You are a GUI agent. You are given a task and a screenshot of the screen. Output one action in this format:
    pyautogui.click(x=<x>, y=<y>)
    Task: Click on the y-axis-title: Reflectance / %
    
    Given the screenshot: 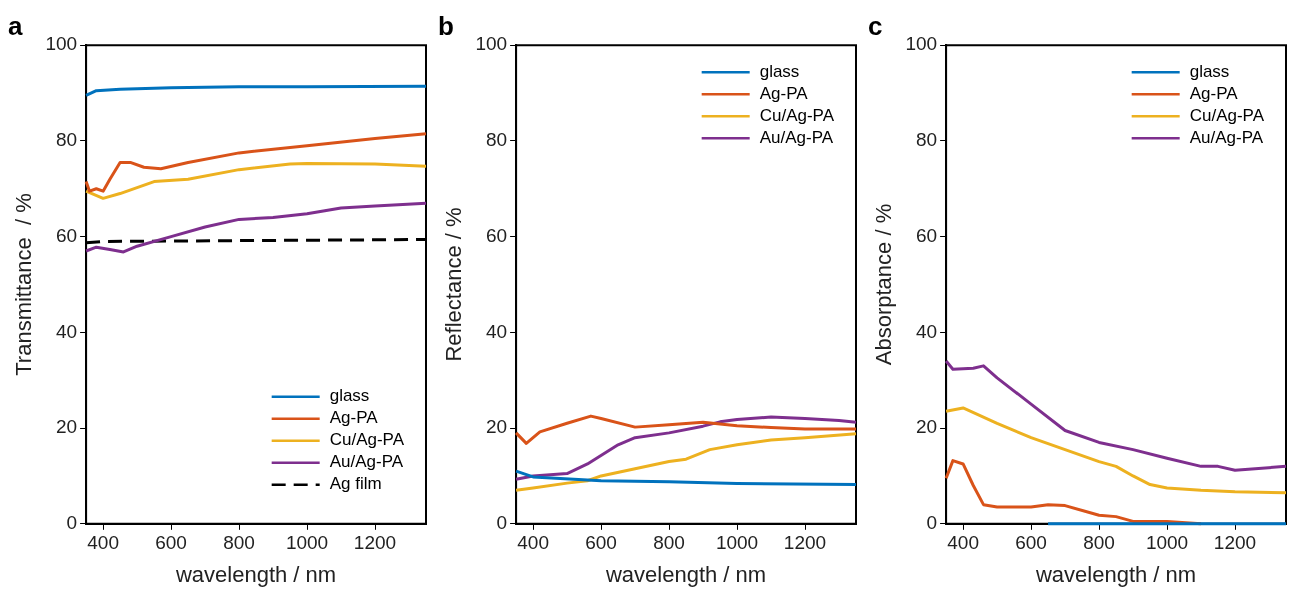 What is the action you would take?
    pyautogui.click(x=454, y=284)
    